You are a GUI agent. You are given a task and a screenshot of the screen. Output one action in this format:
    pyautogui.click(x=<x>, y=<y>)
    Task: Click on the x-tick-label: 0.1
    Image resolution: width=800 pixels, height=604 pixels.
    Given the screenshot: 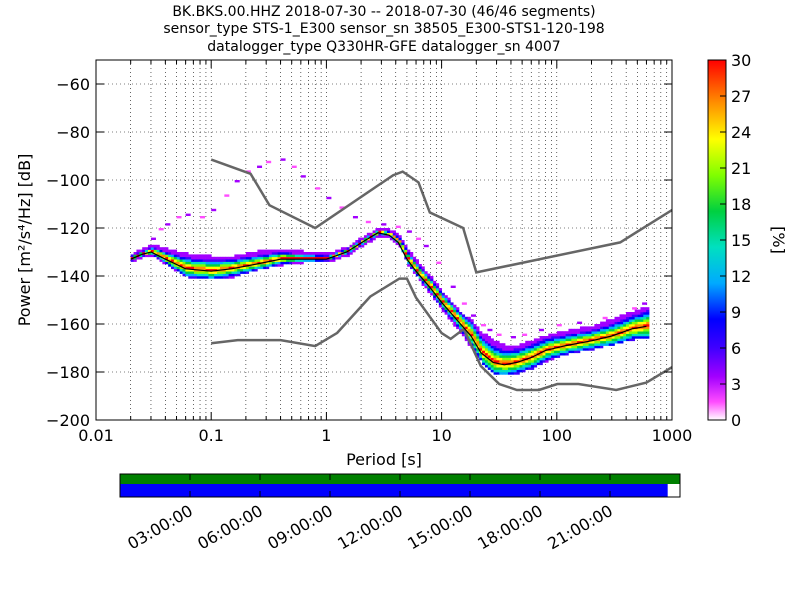 What is the action you would take?
    pyautogui.click(x=210, y=435)
    